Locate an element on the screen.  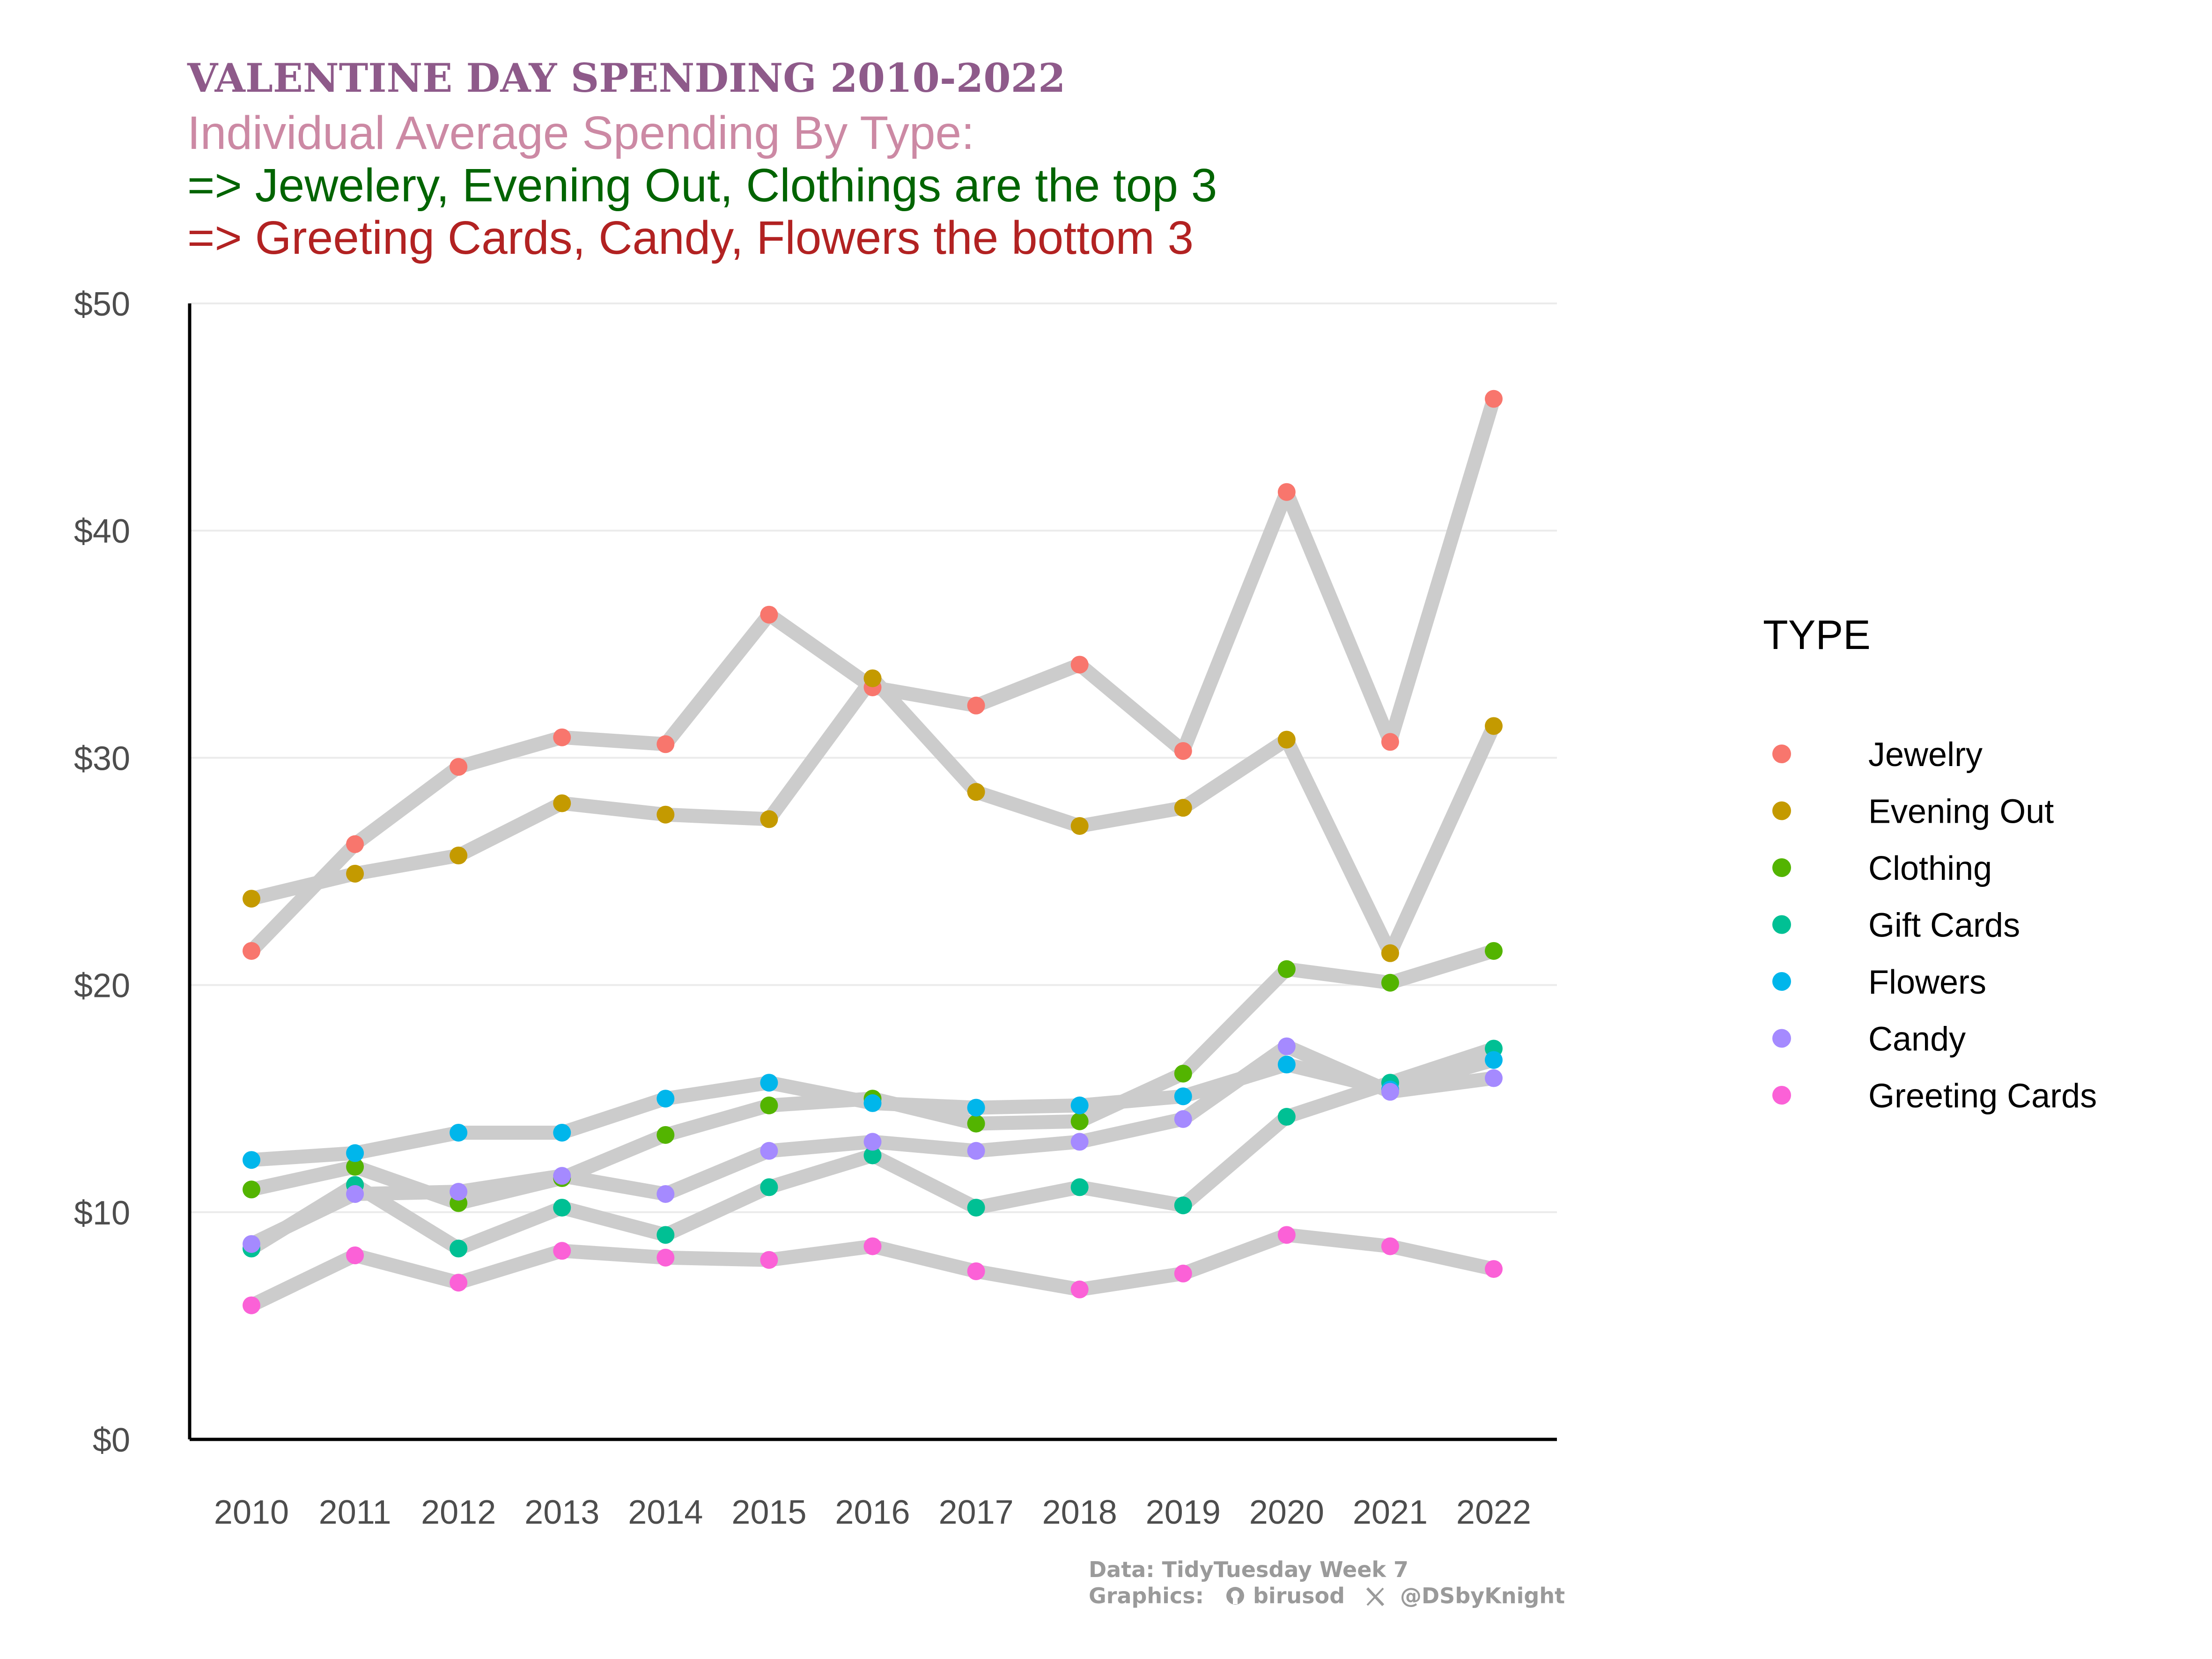
y-tick-label: $30 is located at coordinates (102, 759).